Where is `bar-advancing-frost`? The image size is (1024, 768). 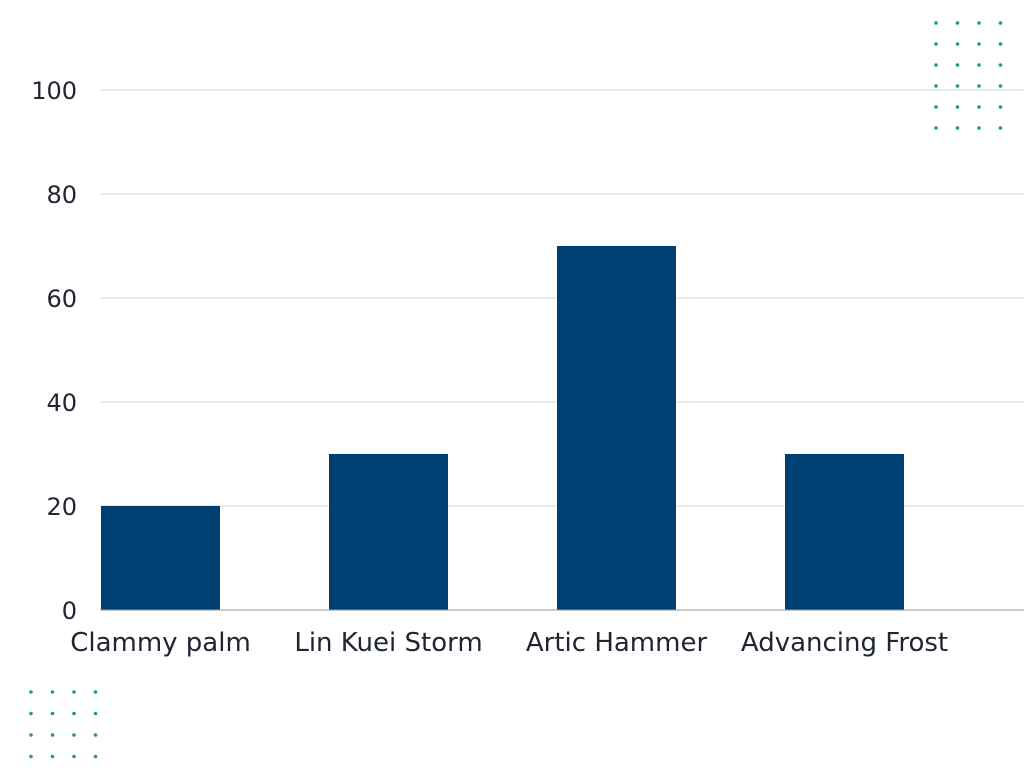
bar-advancing-frost is located at coordinates (844, 532).